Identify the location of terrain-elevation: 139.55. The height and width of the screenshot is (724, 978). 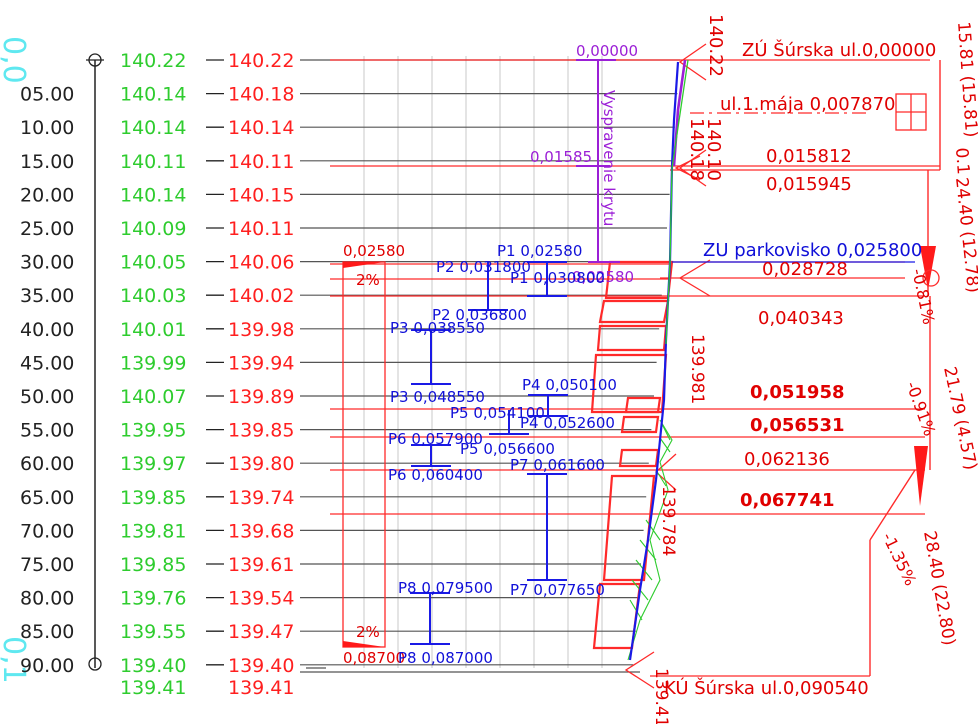
(153, 632).